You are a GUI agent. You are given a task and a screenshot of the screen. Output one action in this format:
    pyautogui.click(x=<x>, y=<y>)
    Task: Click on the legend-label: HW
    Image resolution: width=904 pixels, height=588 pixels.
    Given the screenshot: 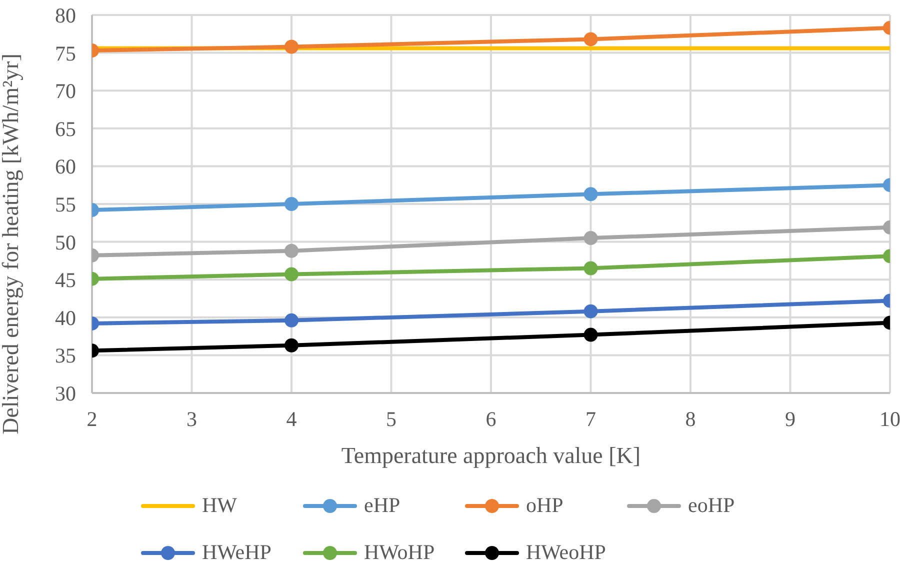 What is the action you would take?
    pyautogui.click(x=219, y=505)
    